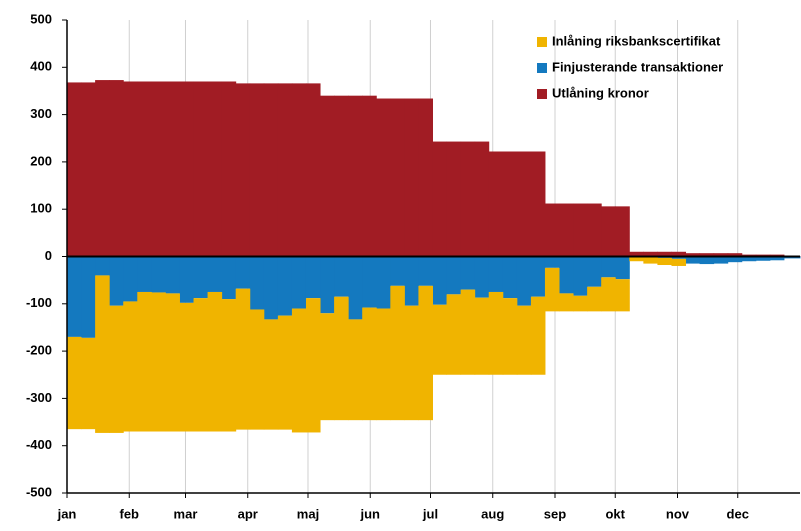 Image resolution: width=801 pixels, height=531 pixels. I want to click on legend-label: Finjusterande transaktioner, so click(637, 66).